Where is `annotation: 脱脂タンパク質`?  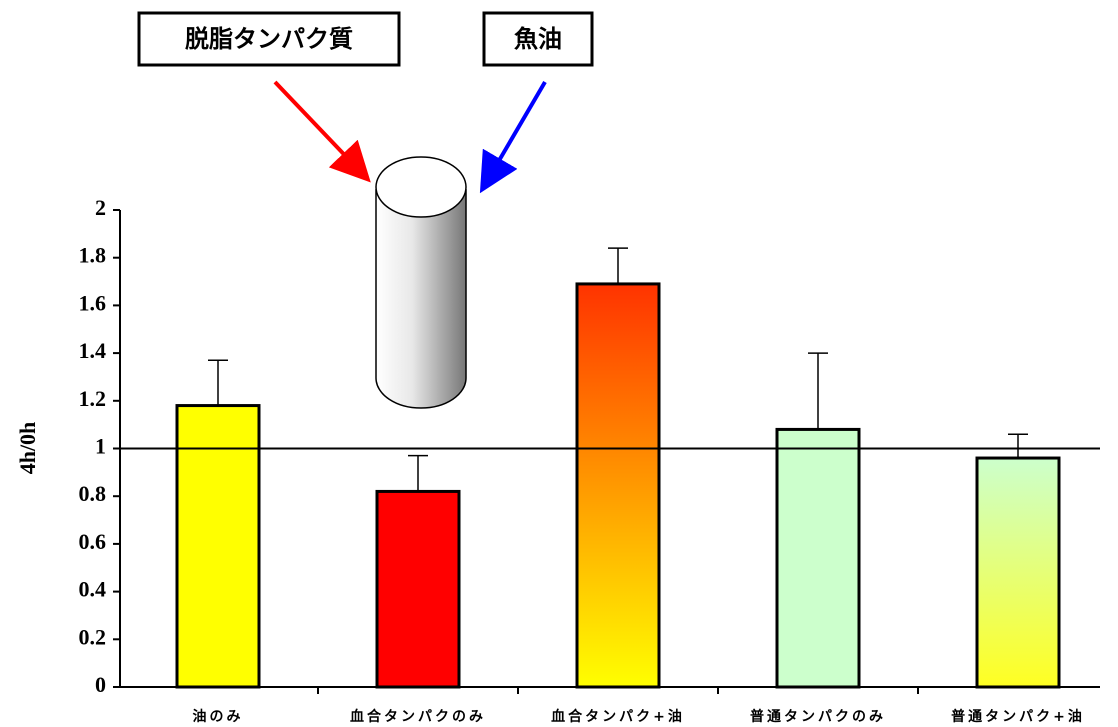
annotation: 脱脂タンパク質 is located at coordinates (269, 39).